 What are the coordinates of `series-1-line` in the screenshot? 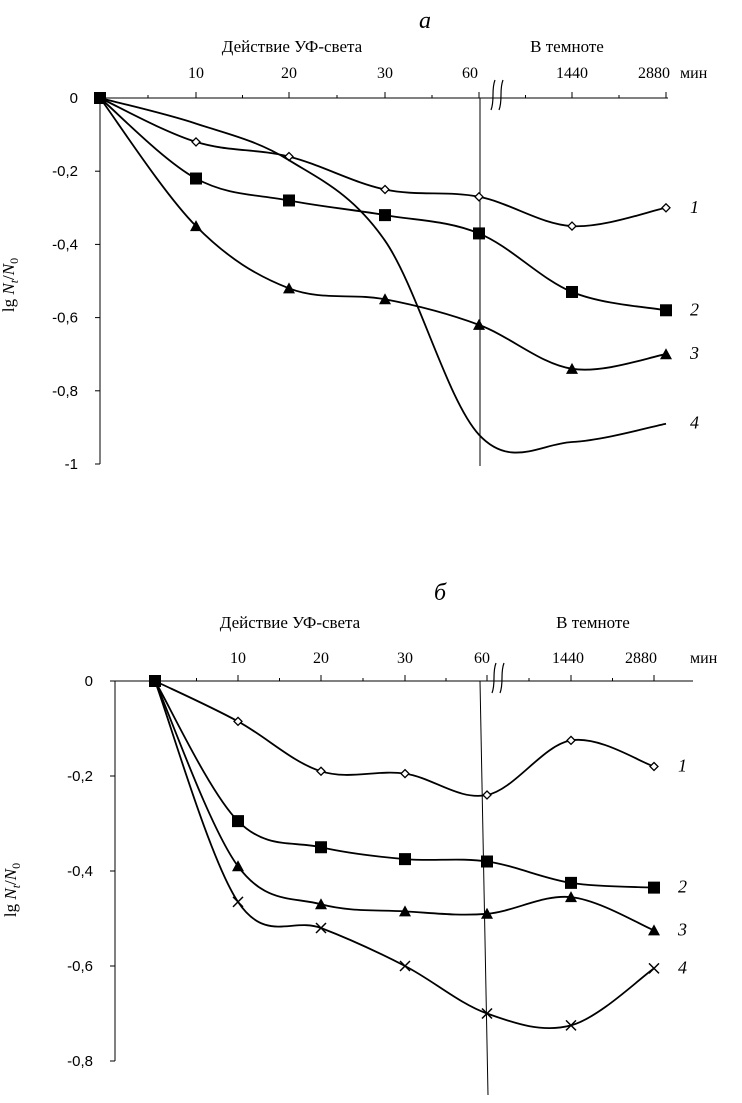 It's located at (404, 738).